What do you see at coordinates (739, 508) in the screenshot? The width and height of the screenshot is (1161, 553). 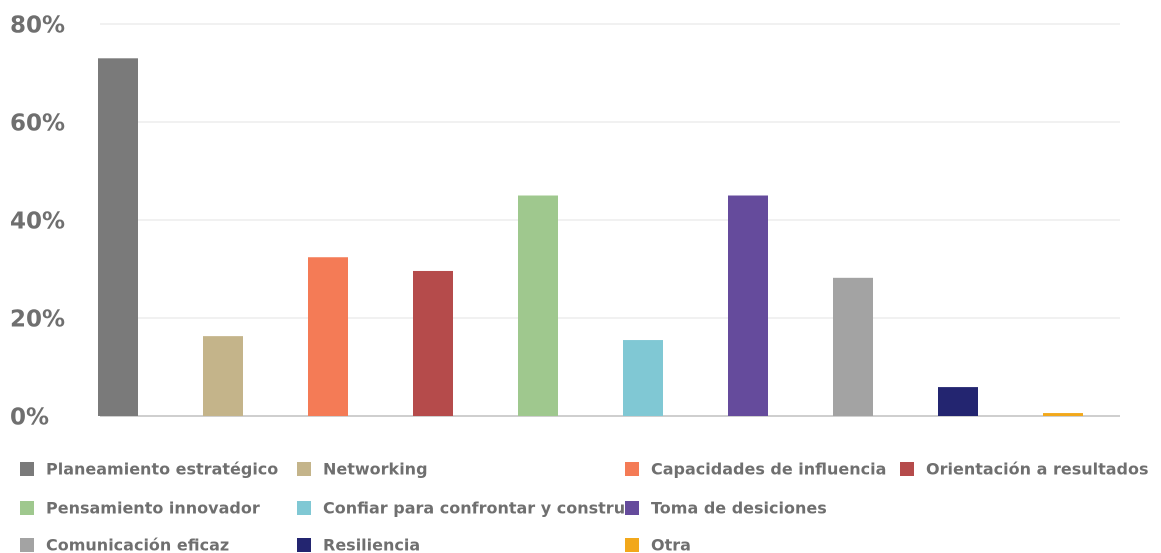 I see `legend-label: Toma de desiciones` at bounding box center [739, 508].